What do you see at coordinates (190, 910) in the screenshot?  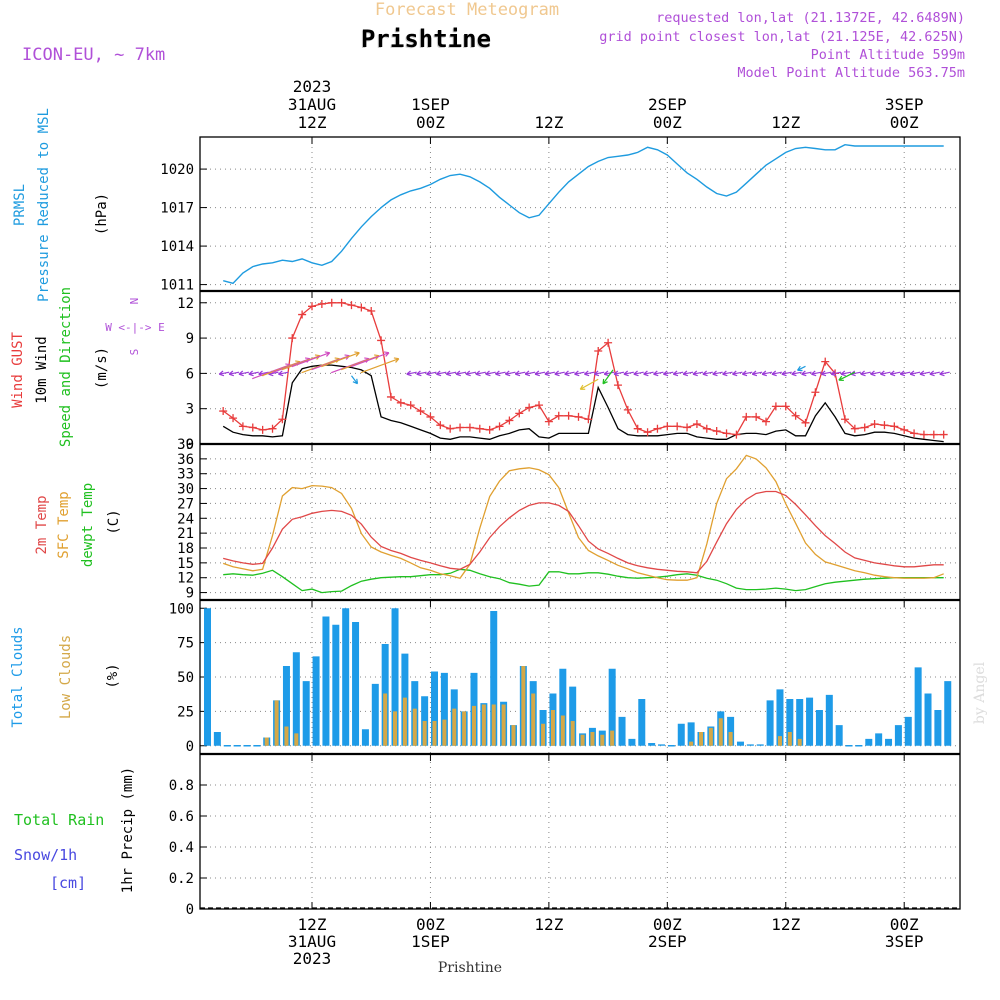 I see `y-tick-label: 0` at bounding box center [190, 910].